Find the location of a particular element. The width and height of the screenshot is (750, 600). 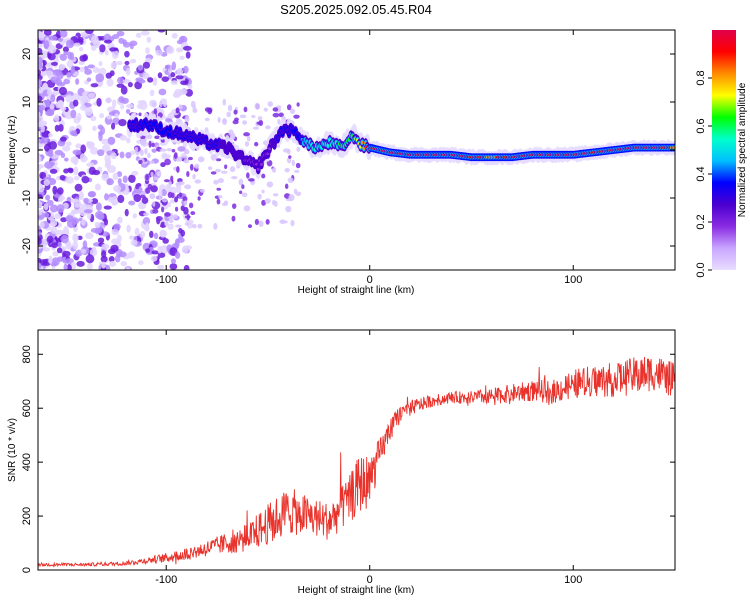

y-tick-label: 200 is located at coordinates (27, 516).